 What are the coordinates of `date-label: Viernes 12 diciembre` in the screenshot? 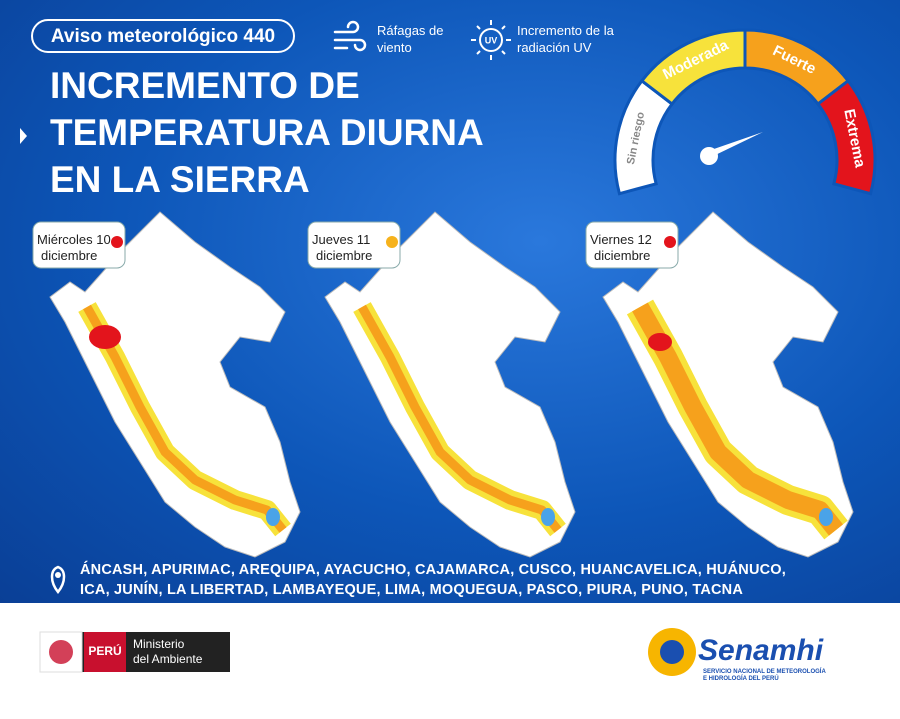 It's located at (621, 247).